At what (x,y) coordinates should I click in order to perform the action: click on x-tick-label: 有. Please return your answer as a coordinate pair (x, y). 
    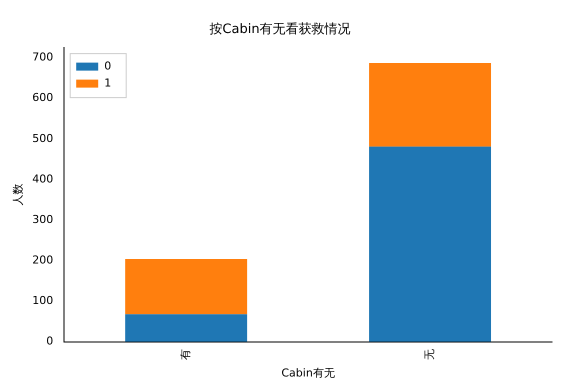
    Looking at the image, I should click on (185, 354).